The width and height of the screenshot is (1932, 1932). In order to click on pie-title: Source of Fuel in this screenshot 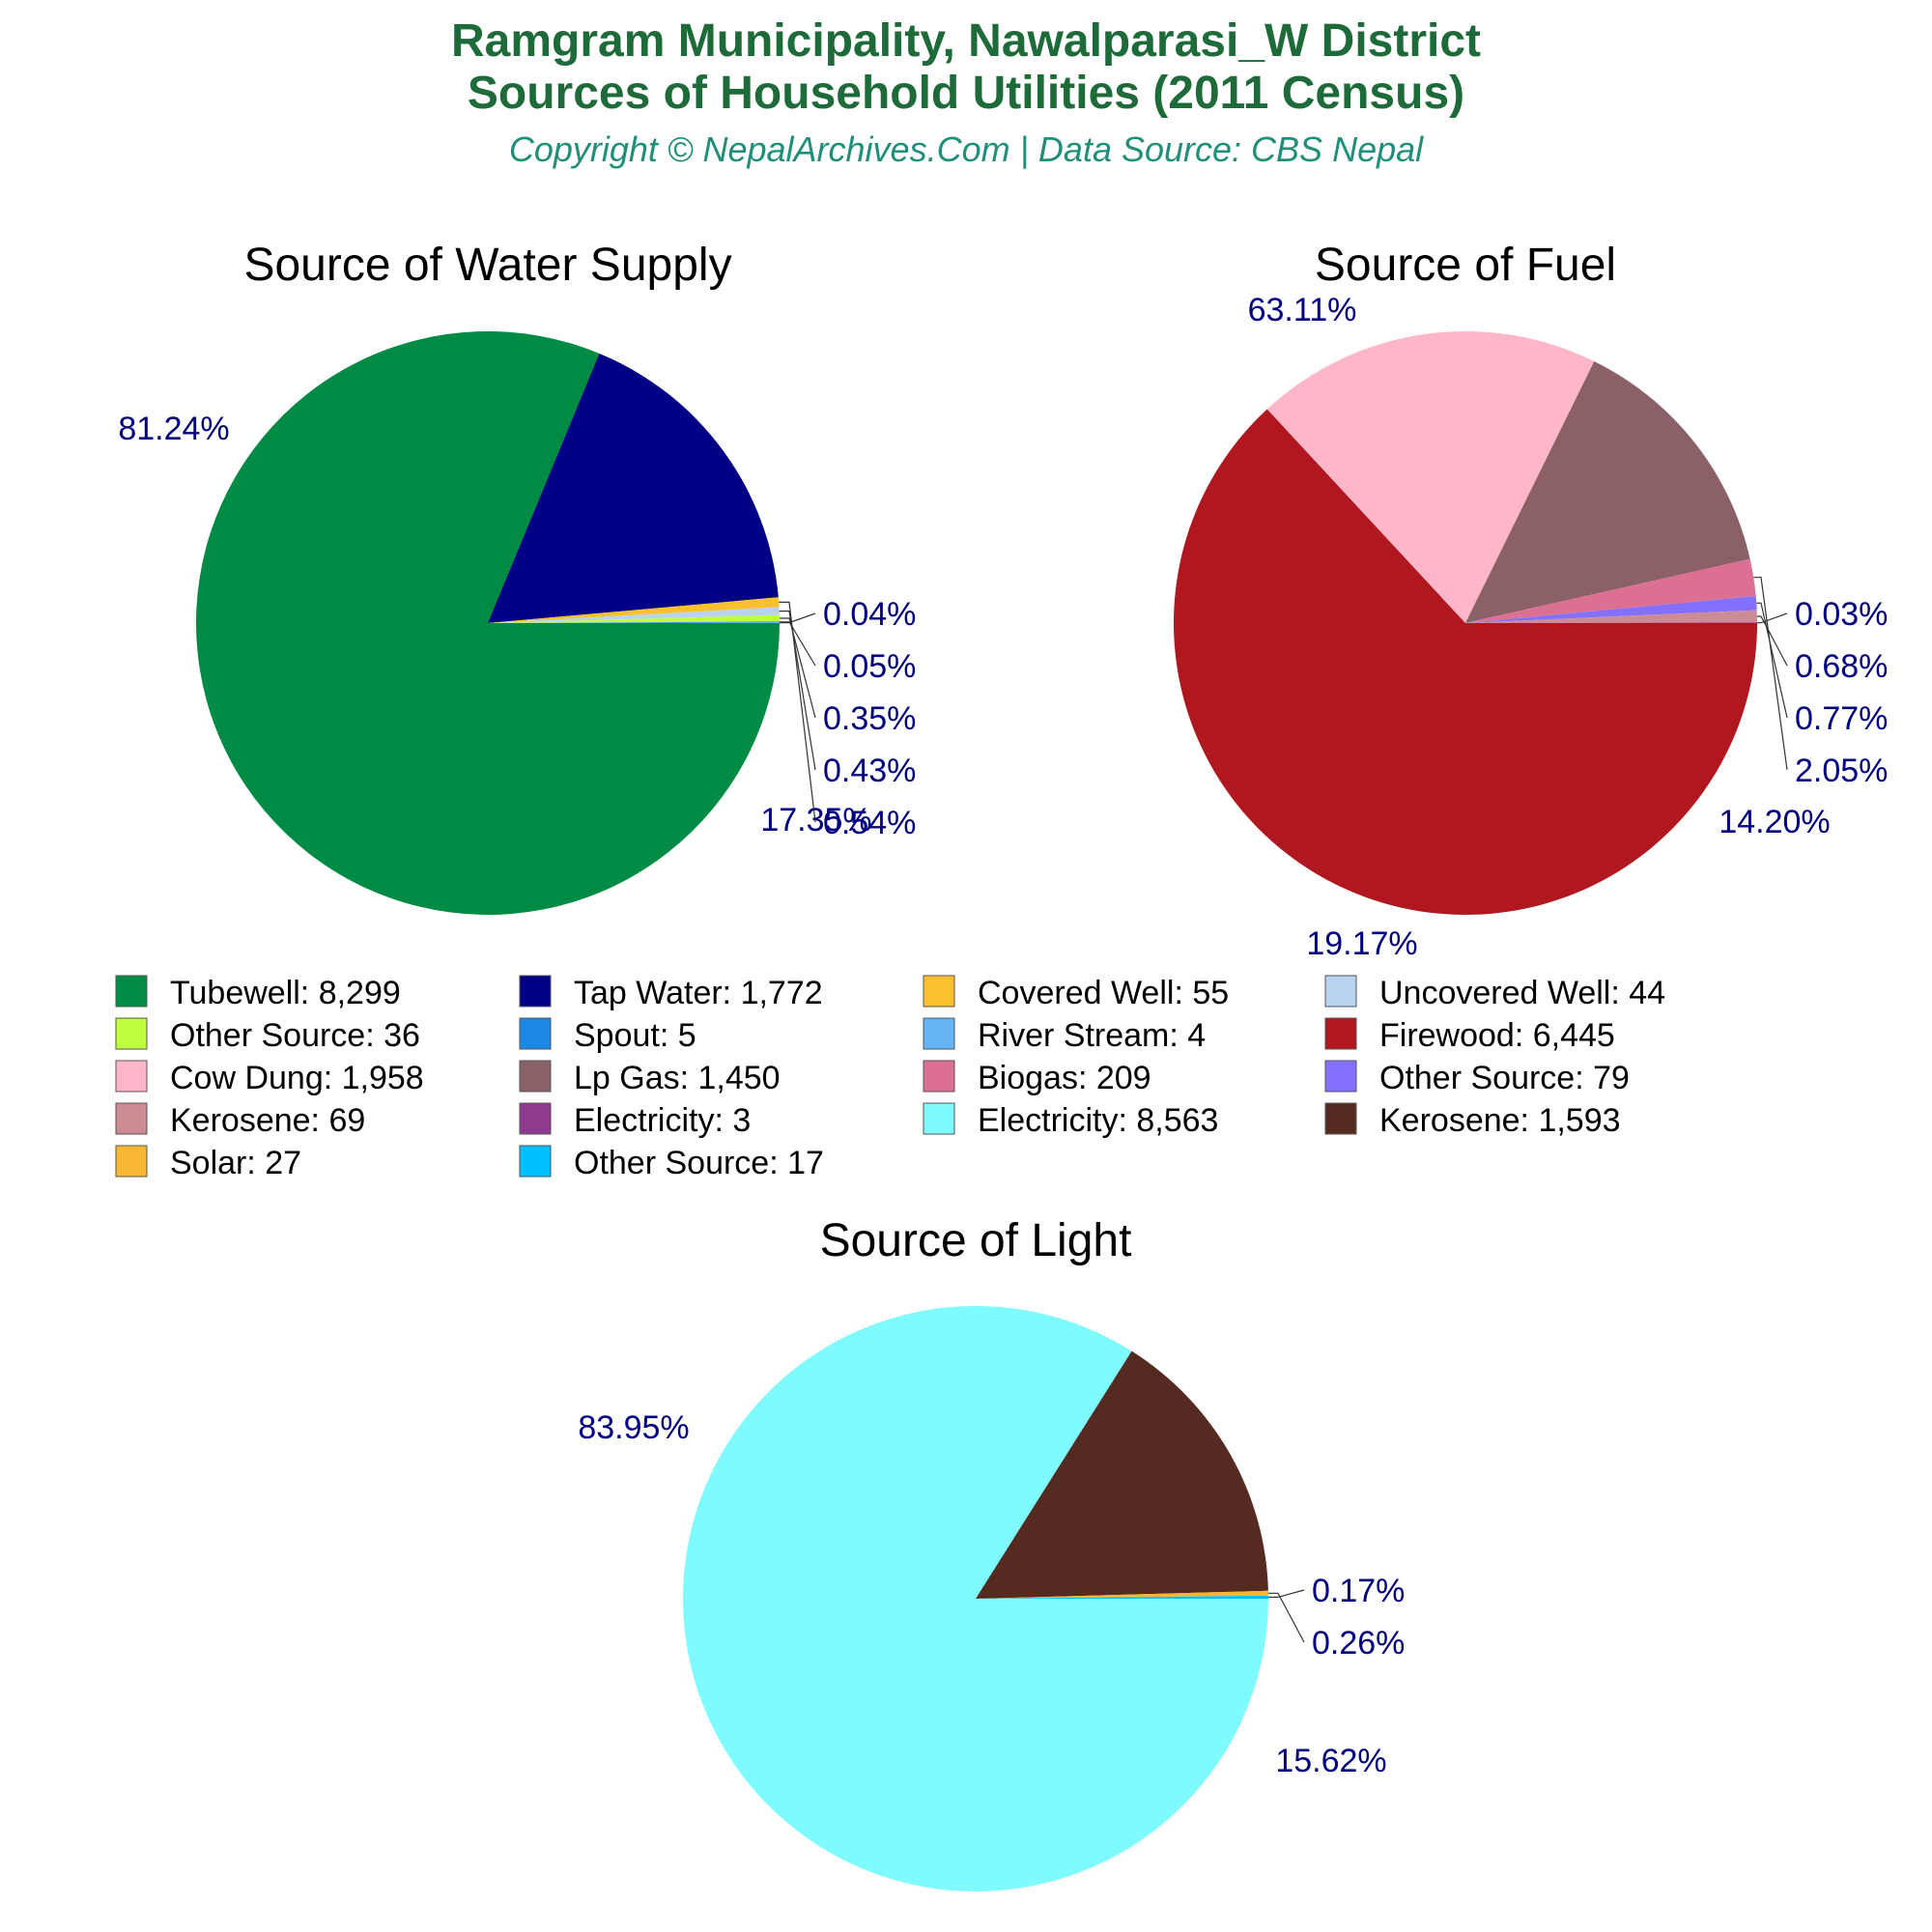, I will do `click(1465, 265)`.